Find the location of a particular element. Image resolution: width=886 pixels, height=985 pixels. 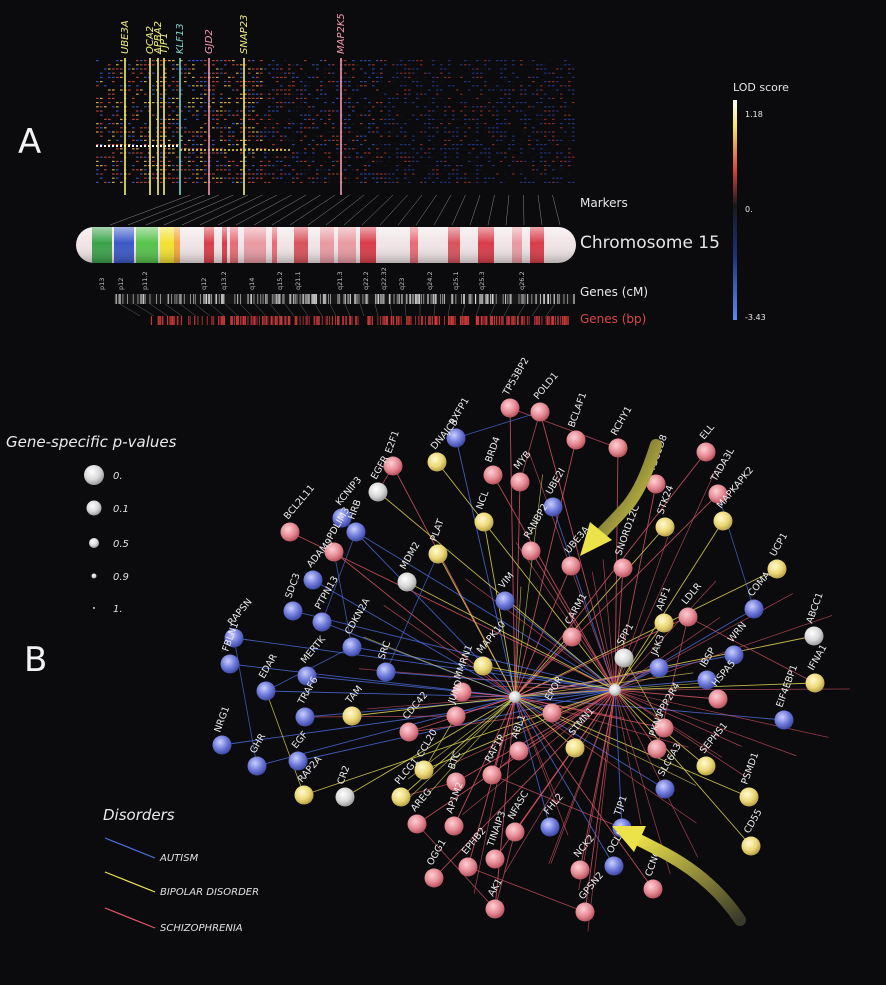

gene-node-ak1: AK1 is located at coordinates (495, 898).